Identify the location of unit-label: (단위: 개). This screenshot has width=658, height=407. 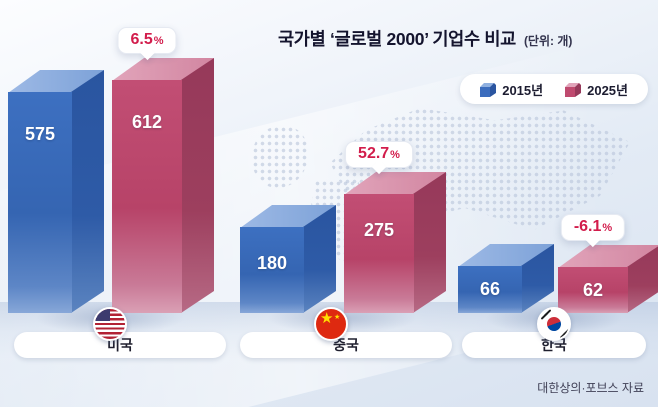
(548, 41).